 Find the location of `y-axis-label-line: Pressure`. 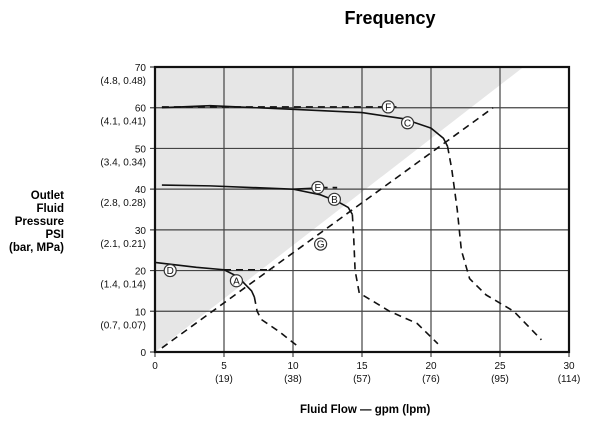

y-axis-label-line: Pressure is located at coordinates (39, 222).